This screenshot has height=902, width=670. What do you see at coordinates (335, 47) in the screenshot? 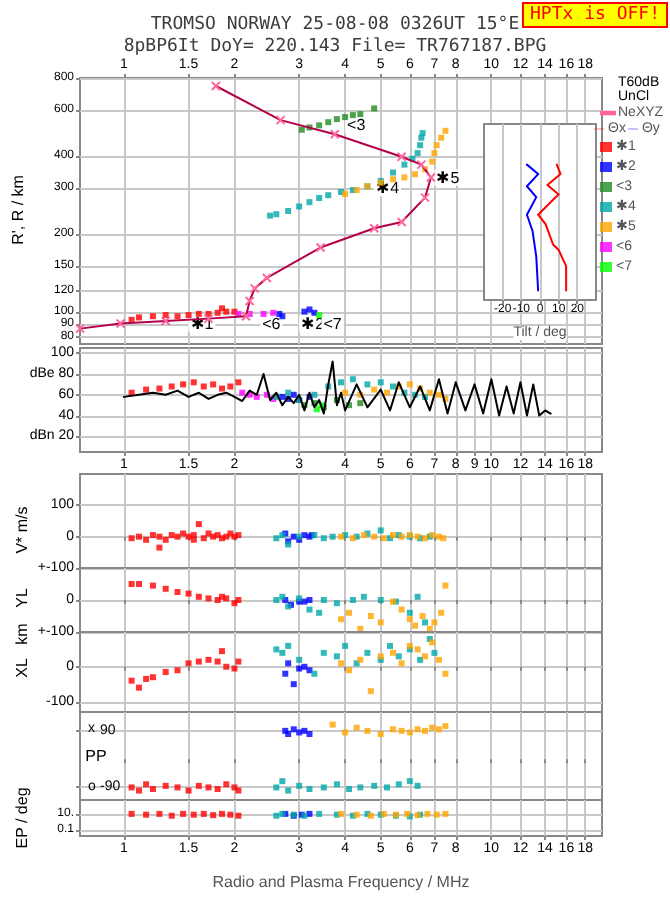
I see `chart-subtitle: 8pBP6It DoY= 220.143 File= TR767187.BPG` at bounding box center [335, 47].